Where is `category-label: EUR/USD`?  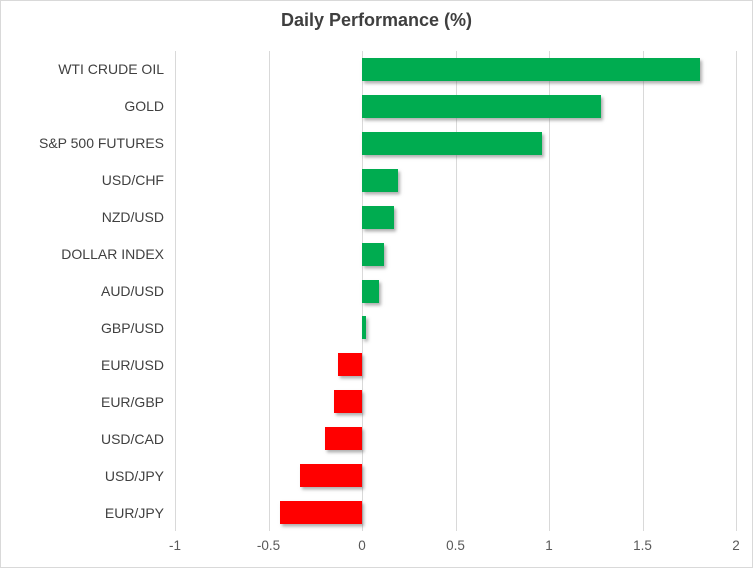
category-label: EUR/USD is located at coordinates (132, 364).